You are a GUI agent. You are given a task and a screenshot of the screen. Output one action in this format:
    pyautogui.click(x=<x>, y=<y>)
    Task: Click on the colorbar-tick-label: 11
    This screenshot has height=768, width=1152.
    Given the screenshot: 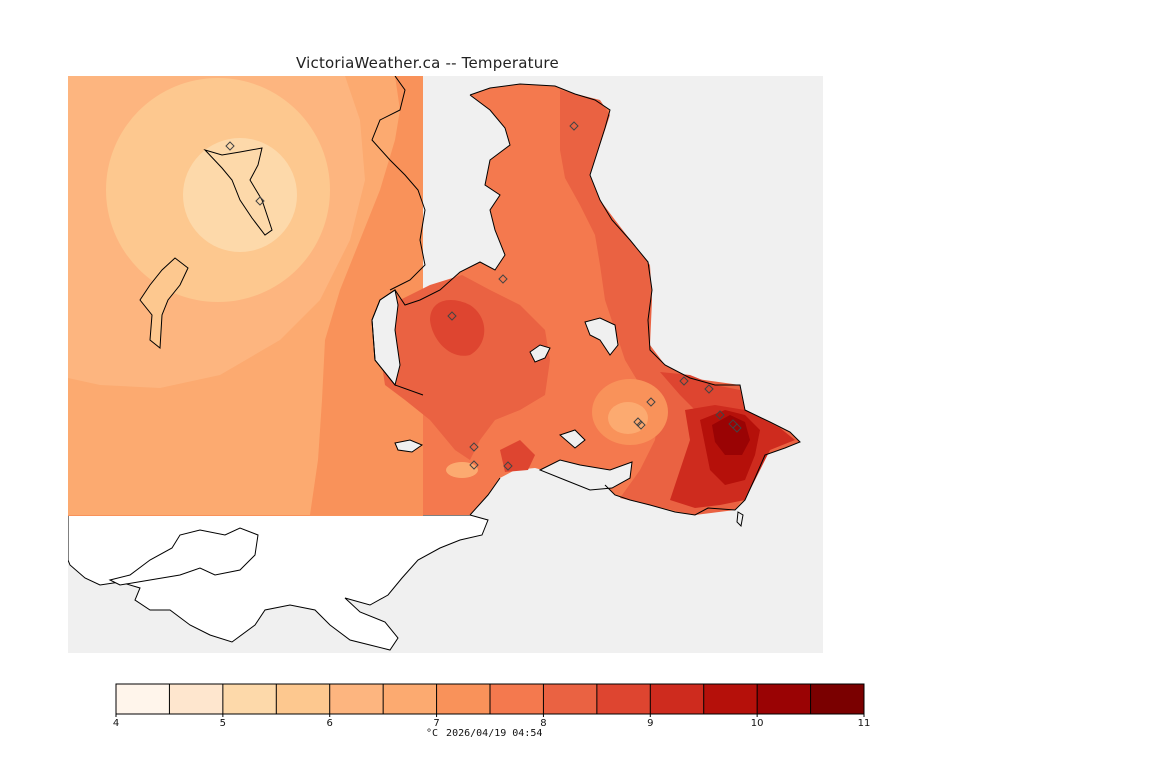 What is the action you would take?
    pyautogui.click(x=864, y=723)
    